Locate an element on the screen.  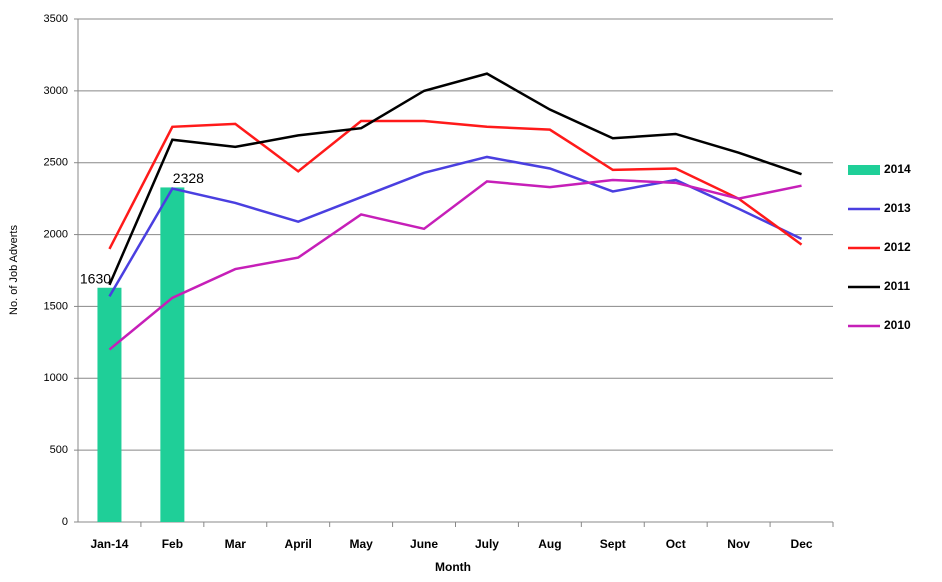
y-tick-label: 1000 is located at coordinates (56, 378).